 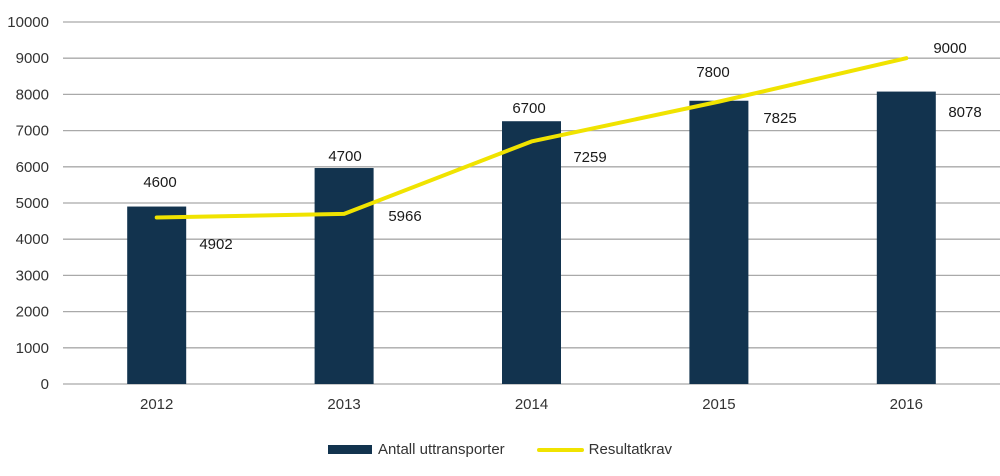 I want to click on bar-value-label: 4902, so click(x=215, y=244).